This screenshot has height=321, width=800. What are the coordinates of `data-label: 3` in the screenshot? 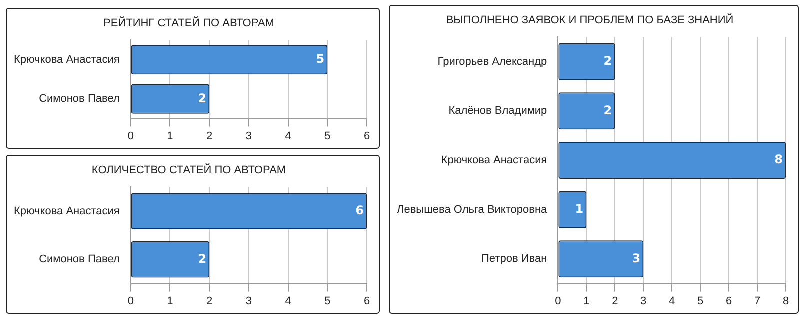 It's located at (636, 258).